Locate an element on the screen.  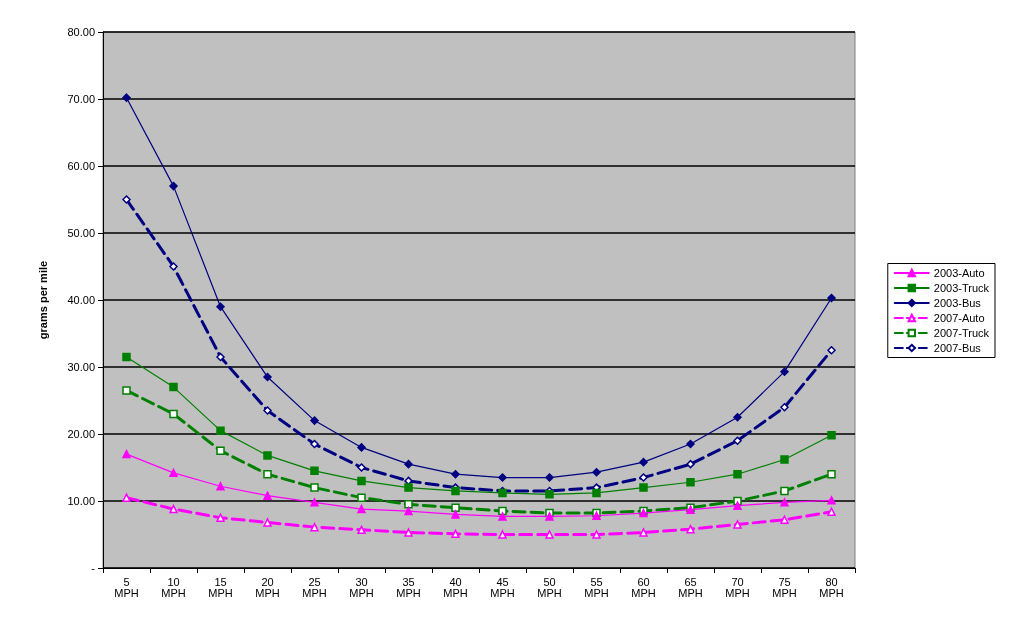
x-tick-label: 60 MPH is located at coordinates (643, 587).